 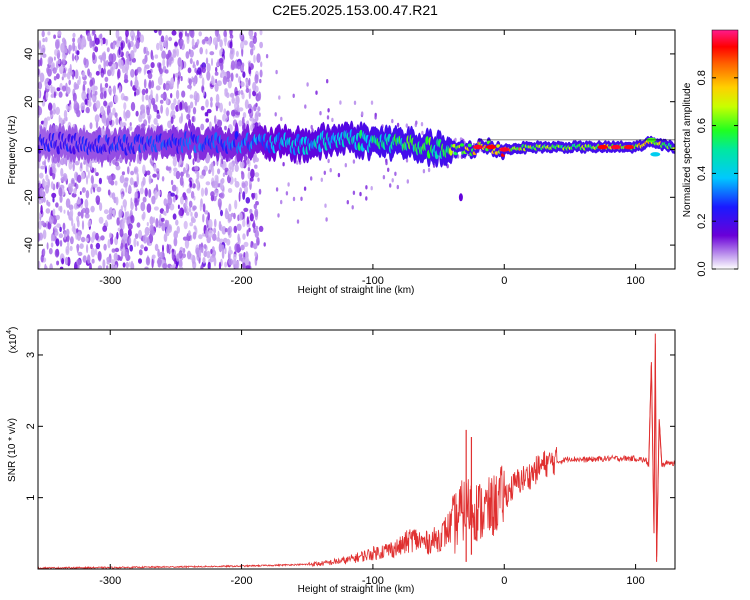 What do you see at coordinates (29, 102) in the screenshot?
I see `spectrogram-y-tick-label: 20` at bounding box center [29, 102].